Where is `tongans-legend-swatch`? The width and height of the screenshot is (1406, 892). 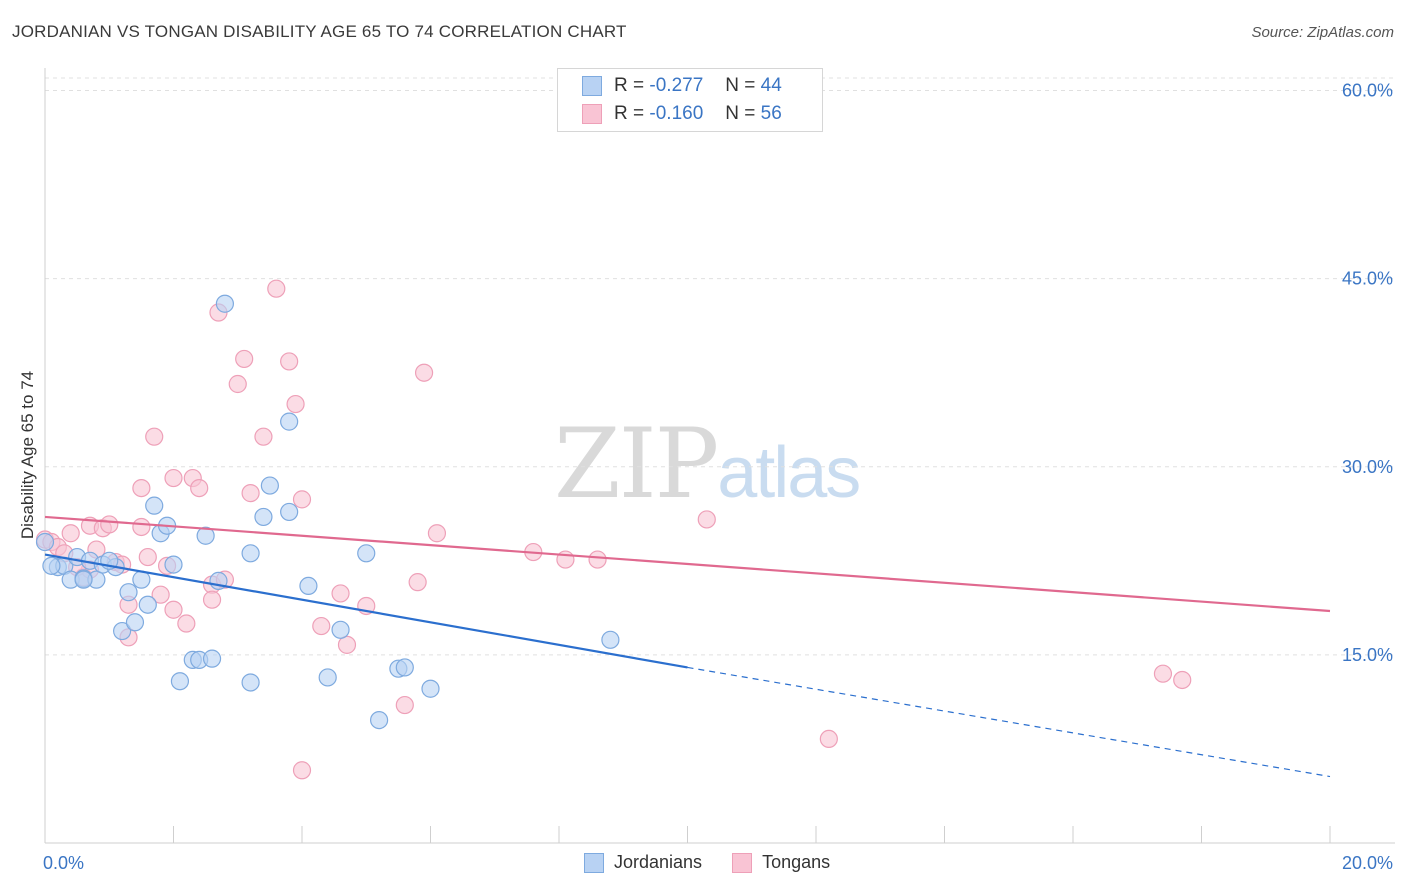 tongans-legend-swatch is located at coordinates (742, 862).